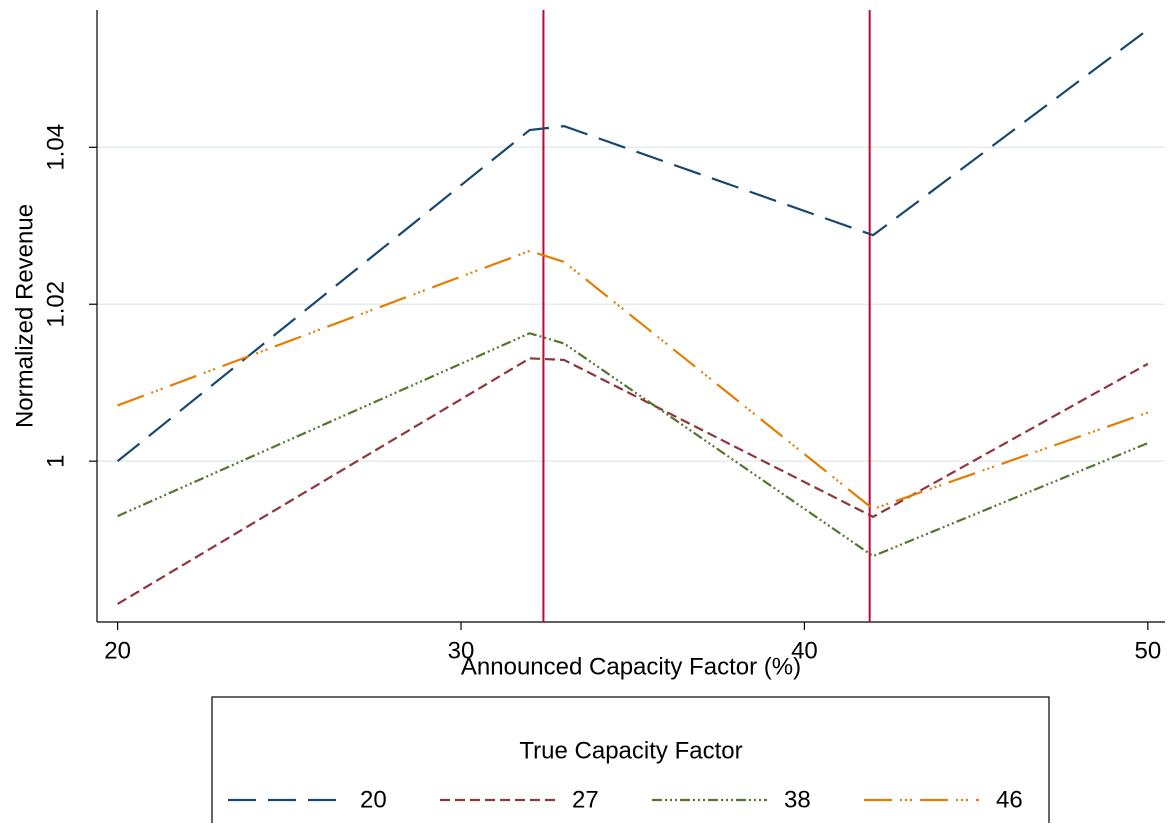  What do you see at coordinates (630, 750) in the screenshot?
I see `legend-title: True Capacity Factor` at bounding box center [630, 750].